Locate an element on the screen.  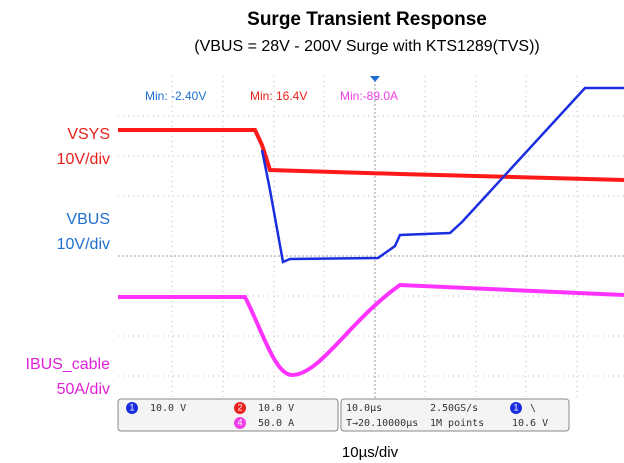
trigger-slope: \ is located at coordinates (533, 408).